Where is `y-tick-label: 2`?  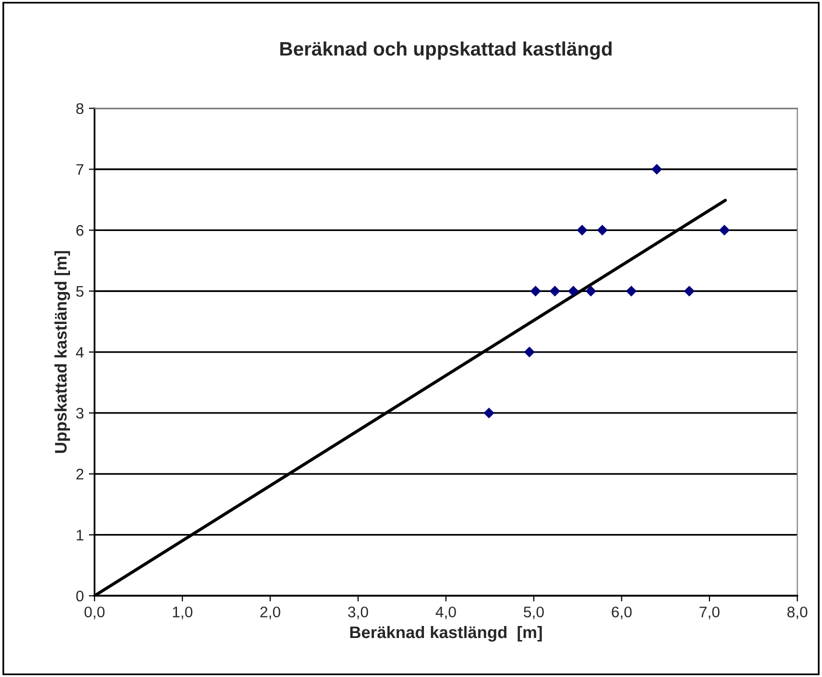
y-tick-label: 2 is located at coordinates (80, 474).